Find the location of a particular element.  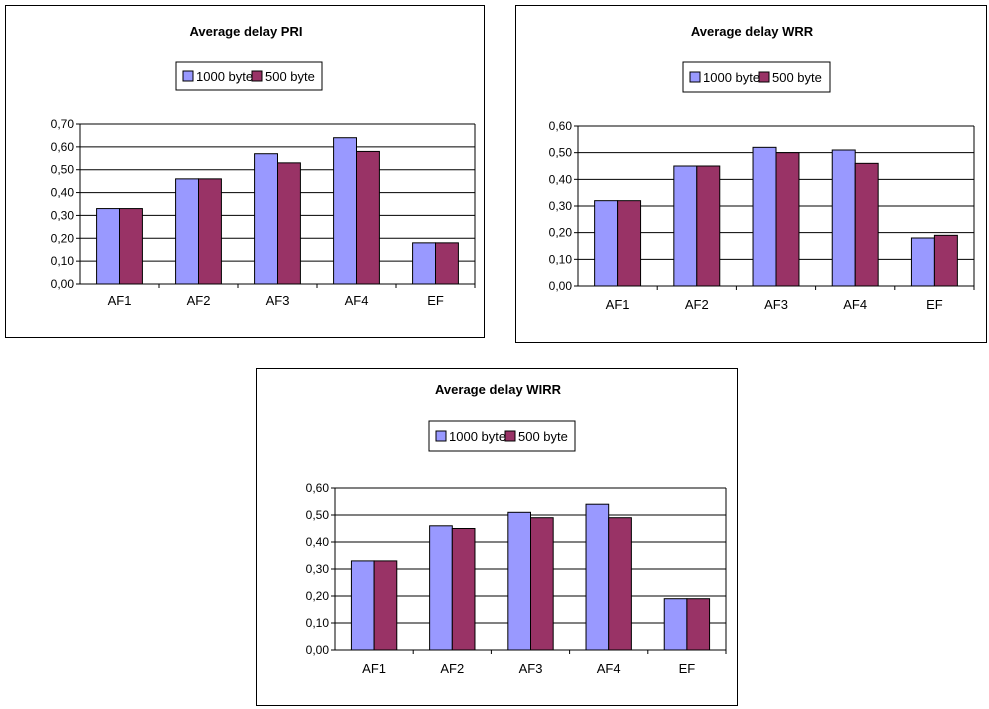

chart-title: Average delay WRR is located at coordinates (752, 31).